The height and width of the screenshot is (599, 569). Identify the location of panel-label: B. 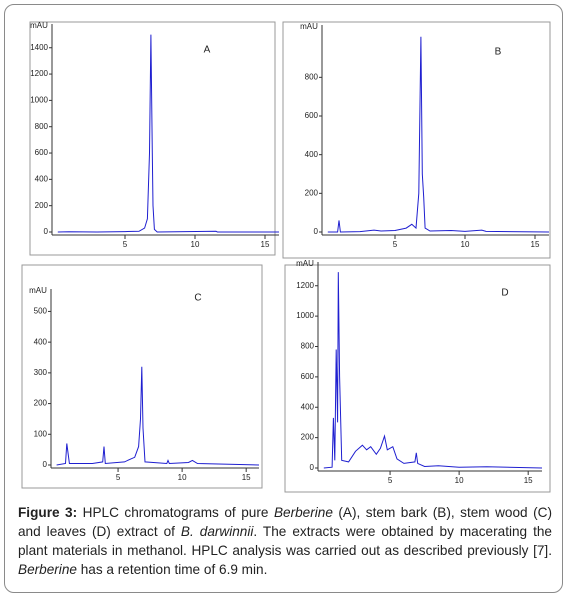
(498, 52).